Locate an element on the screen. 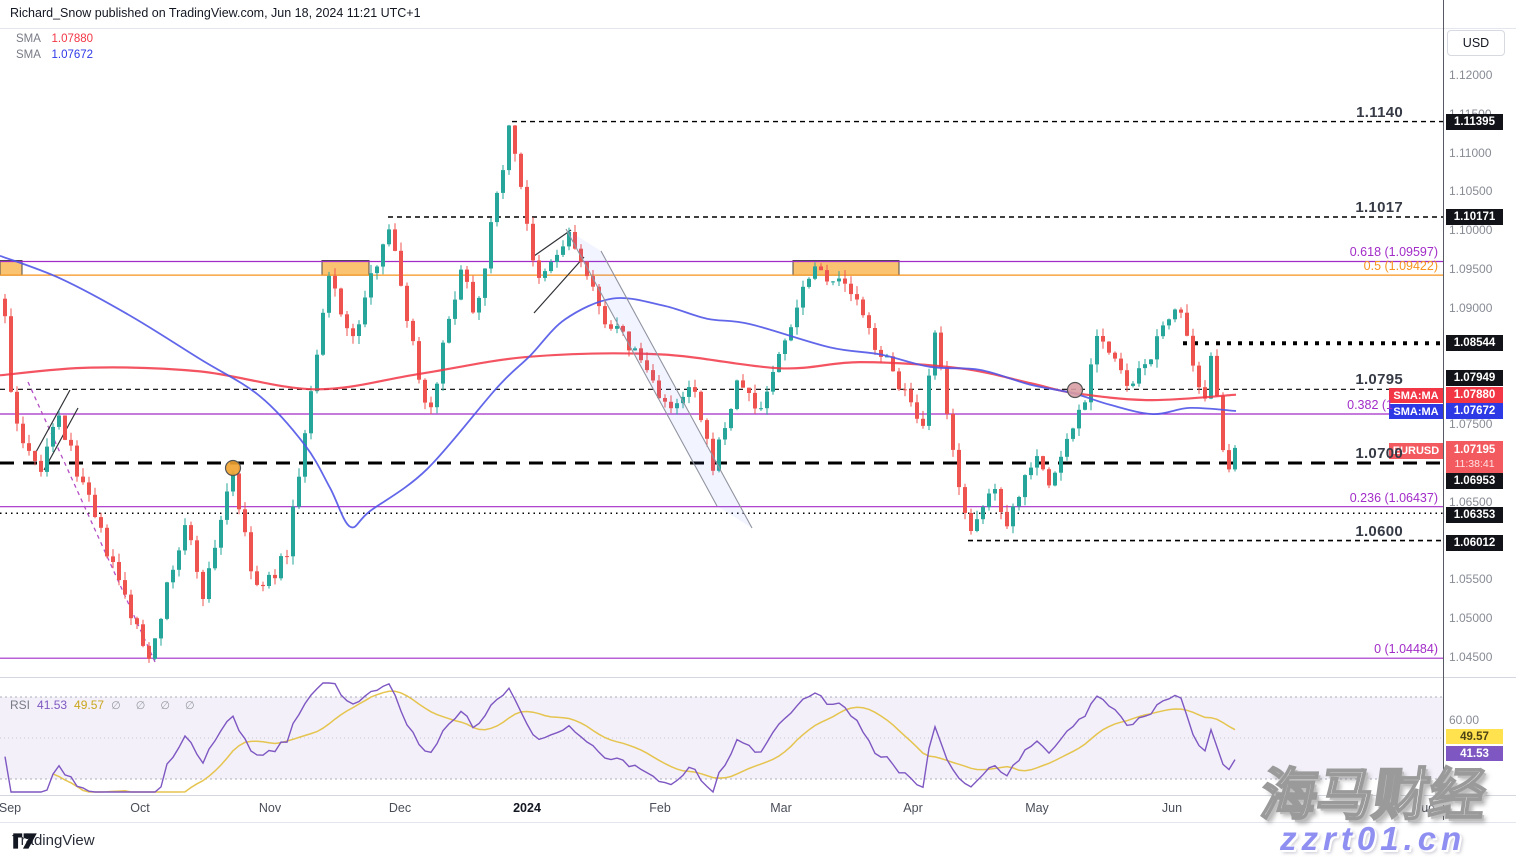 The height and width of the screenshot is (857, 1516). time-axis-month-label: Sep is located at coordinates (11, 808).